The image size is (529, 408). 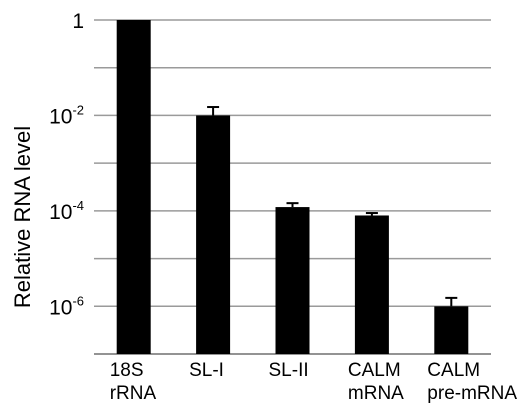 What do you see at coordinates (376, 382) in the screenshot?
I see `category-label: CALM mRNA` at bounding box center [376, 382].